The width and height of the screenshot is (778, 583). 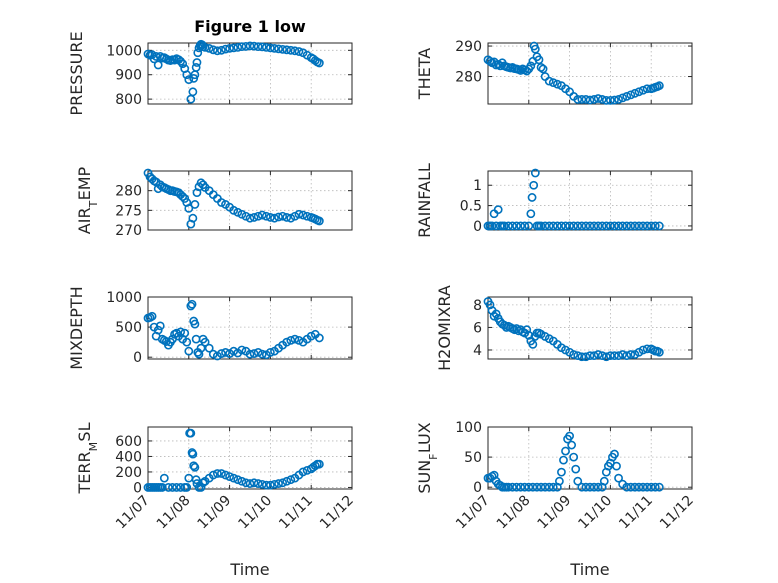 I want to click on y-axis-label: MIXDEPTH, so click(x=76, y=327).